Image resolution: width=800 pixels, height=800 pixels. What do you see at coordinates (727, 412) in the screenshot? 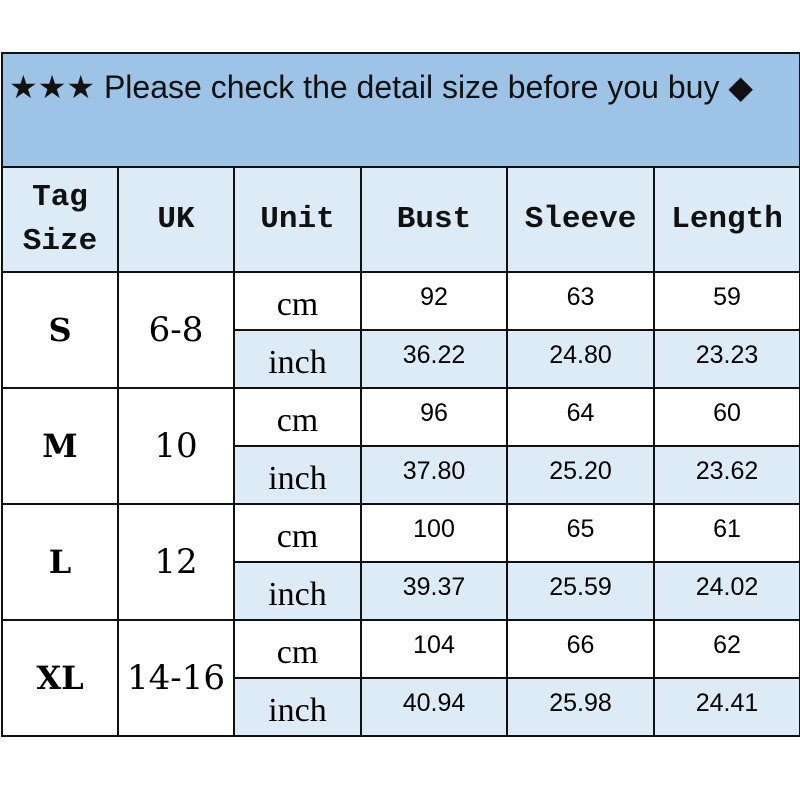
I see `length-value: 60` at bounding box center [727, 412].